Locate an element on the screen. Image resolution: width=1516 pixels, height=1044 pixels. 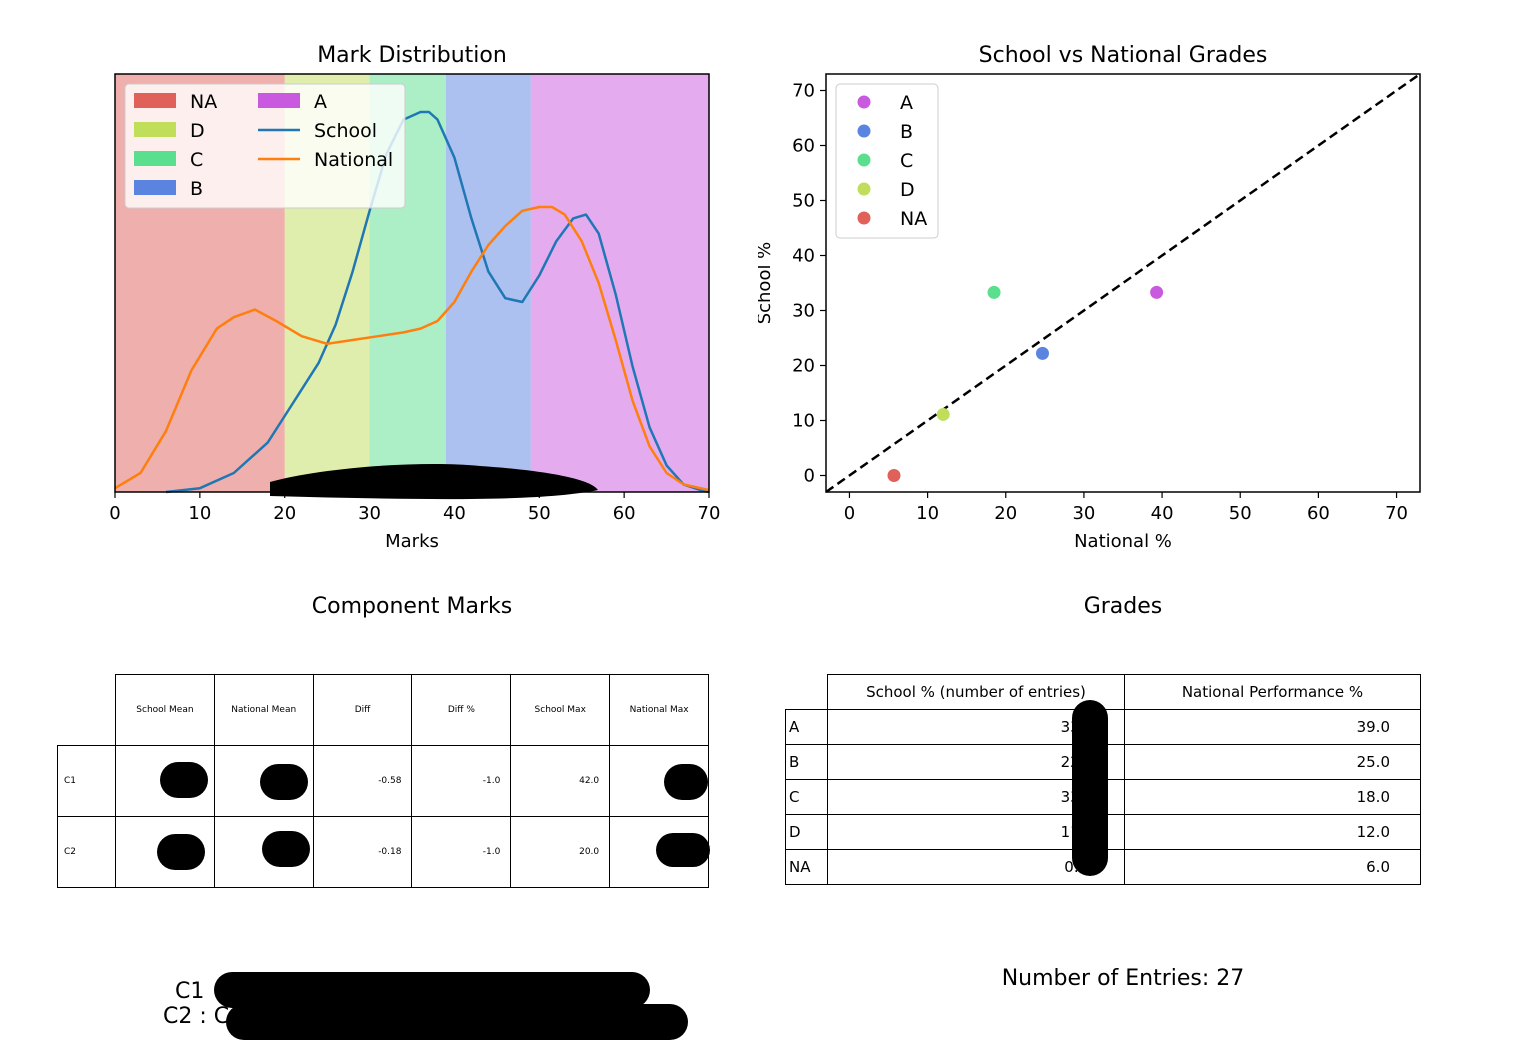
y-tick-label: 30 is located at coordinates (803, 311).